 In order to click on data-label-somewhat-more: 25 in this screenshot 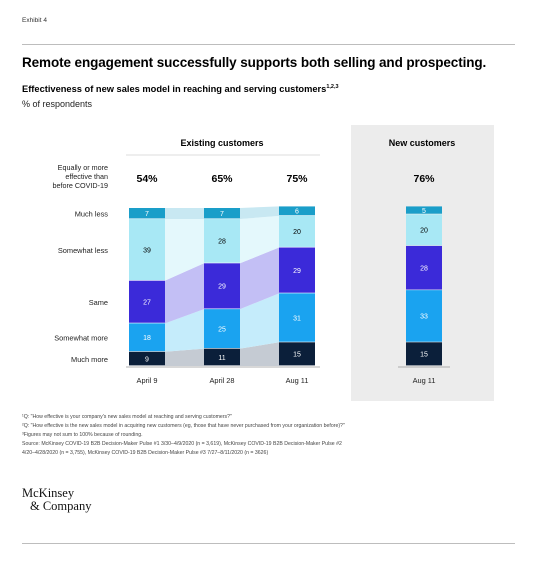, I will do `click(222, 329)`.